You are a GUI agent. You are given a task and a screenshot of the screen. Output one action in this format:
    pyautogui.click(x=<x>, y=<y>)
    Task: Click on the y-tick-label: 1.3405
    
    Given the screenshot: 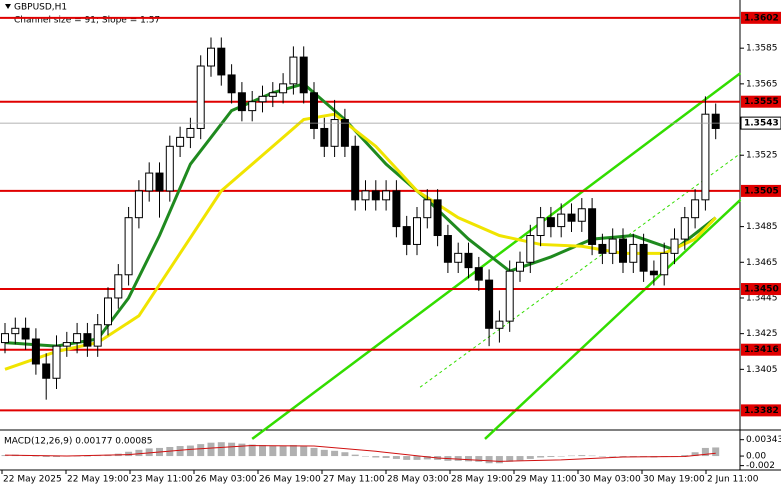 What is the action you would take?
    pyautogui.click(x=762, y=370)
    